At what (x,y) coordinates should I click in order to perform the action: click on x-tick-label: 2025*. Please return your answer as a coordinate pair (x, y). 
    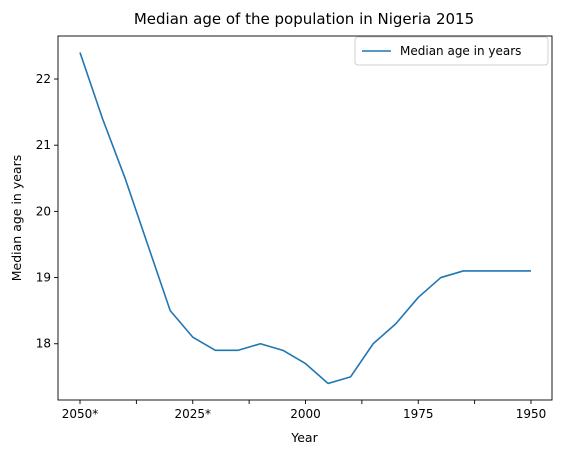
    Looking at the image, I should click on (192, 414).